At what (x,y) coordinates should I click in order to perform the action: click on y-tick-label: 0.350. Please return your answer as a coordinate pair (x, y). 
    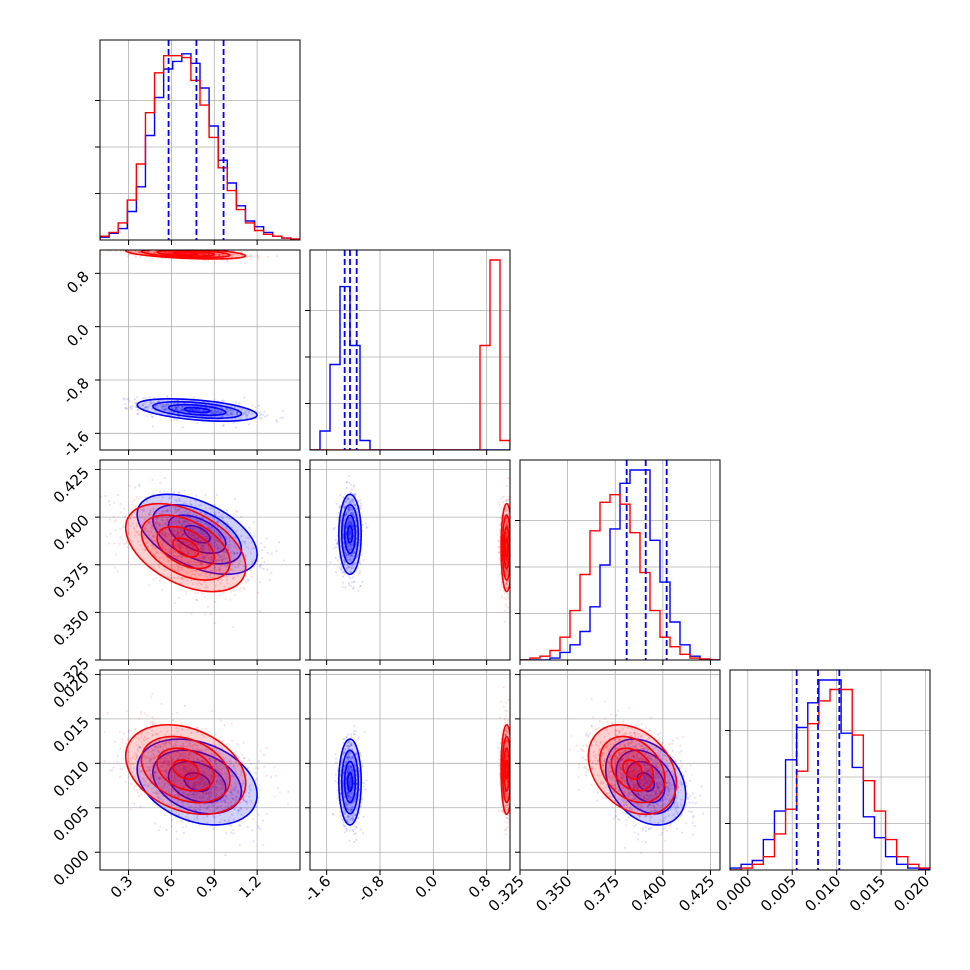
    Looking at the image, I should click on (71, 627).